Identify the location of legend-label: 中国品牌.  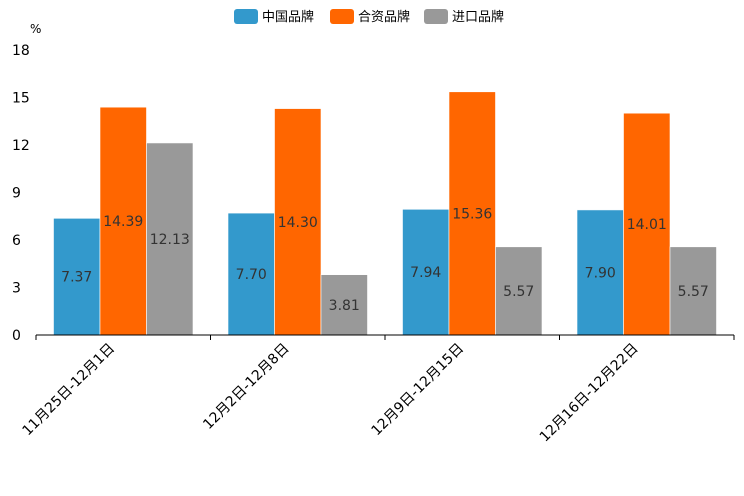
(288, 17).